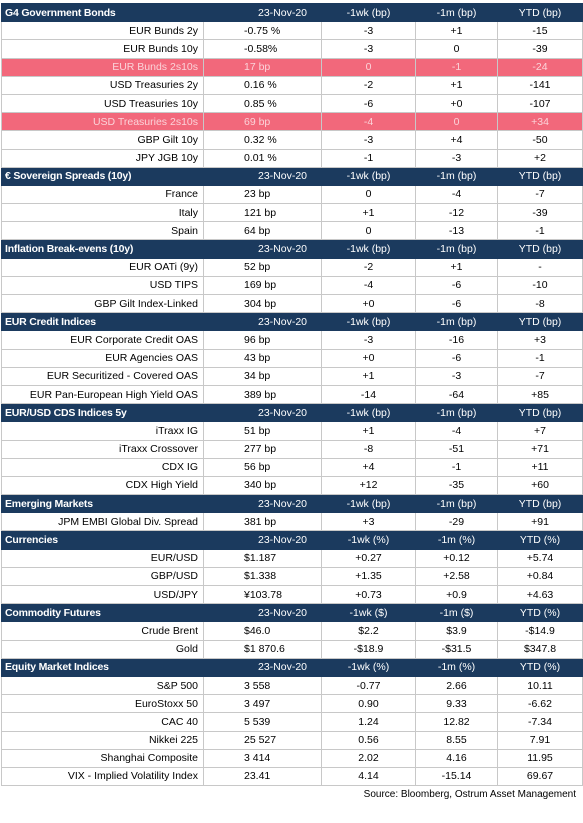  What do you see at coordinates (102, 85) in the screenshot?
I see `row-label: USD Treasuries 2y` at bounding box center [102, 85].